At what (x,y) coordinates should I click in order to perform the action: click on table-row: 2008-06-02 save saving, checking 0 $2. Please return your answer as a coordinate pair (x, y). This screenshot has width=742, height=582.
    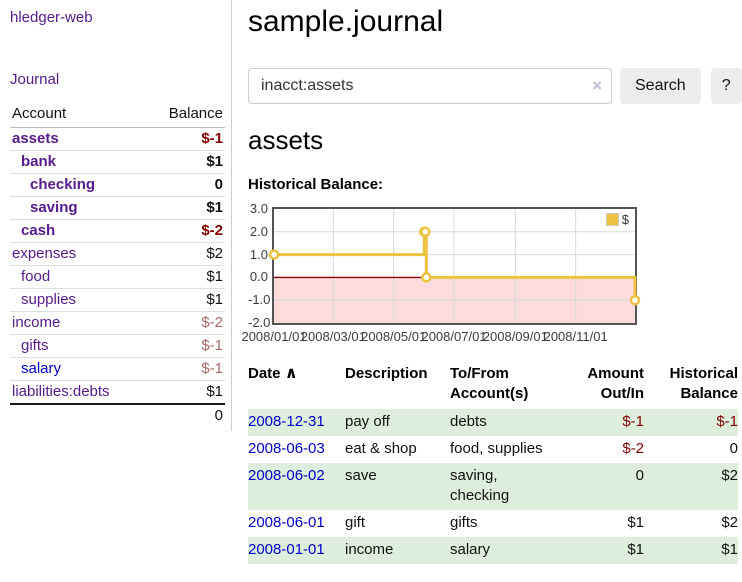
    Looking at the image, I should click on (493, 486).